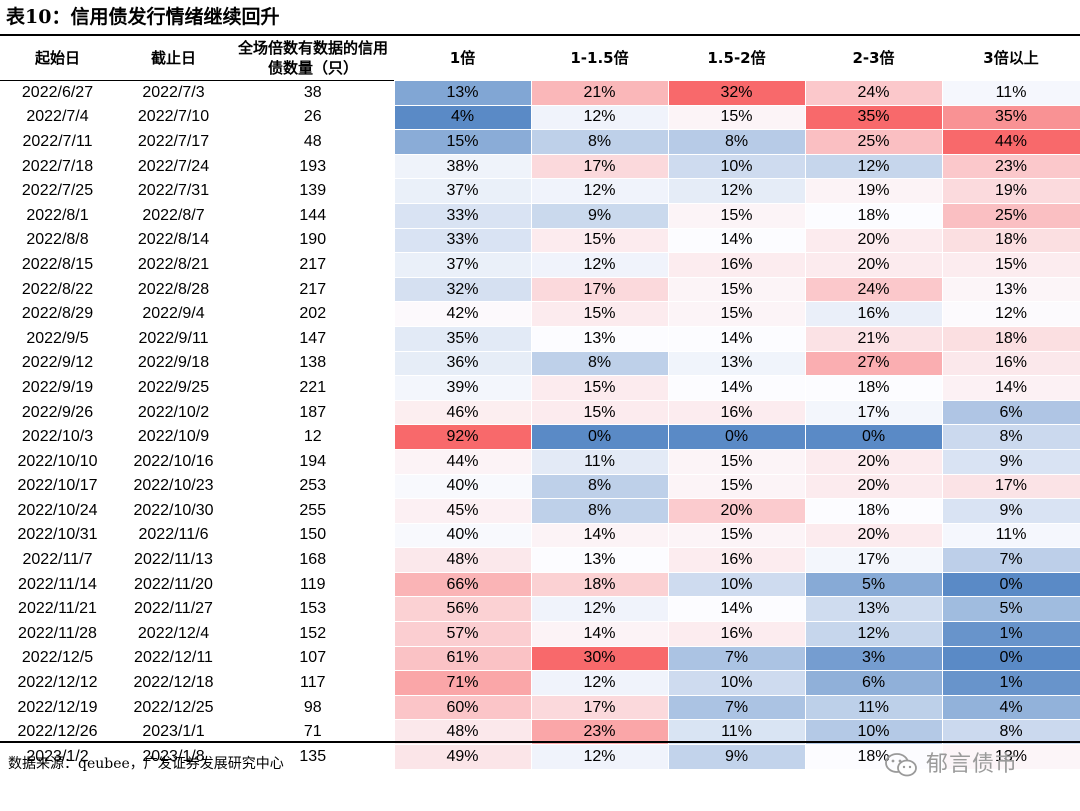 The width and height of the screenshot is (1080, 811). Describe the element at coordinates (599, 437) in the screenshot. I see `pct-1-1.5x-cell: 0%` at that location.